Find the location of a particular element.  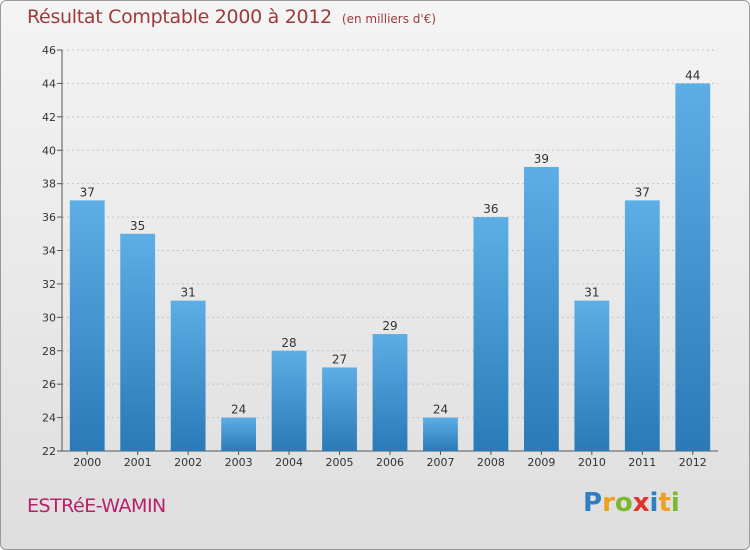

bar-value-label: 36 is located at coordinates (490, 209).